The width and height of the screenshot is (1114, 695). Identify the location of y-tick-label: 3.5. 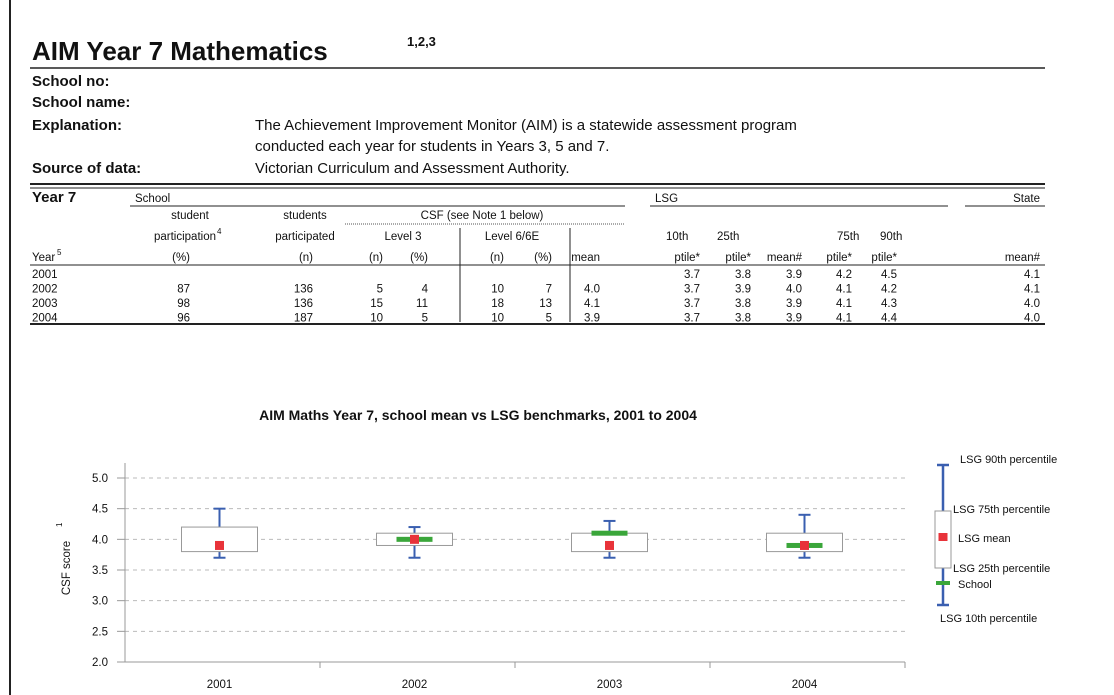
(100, 571).